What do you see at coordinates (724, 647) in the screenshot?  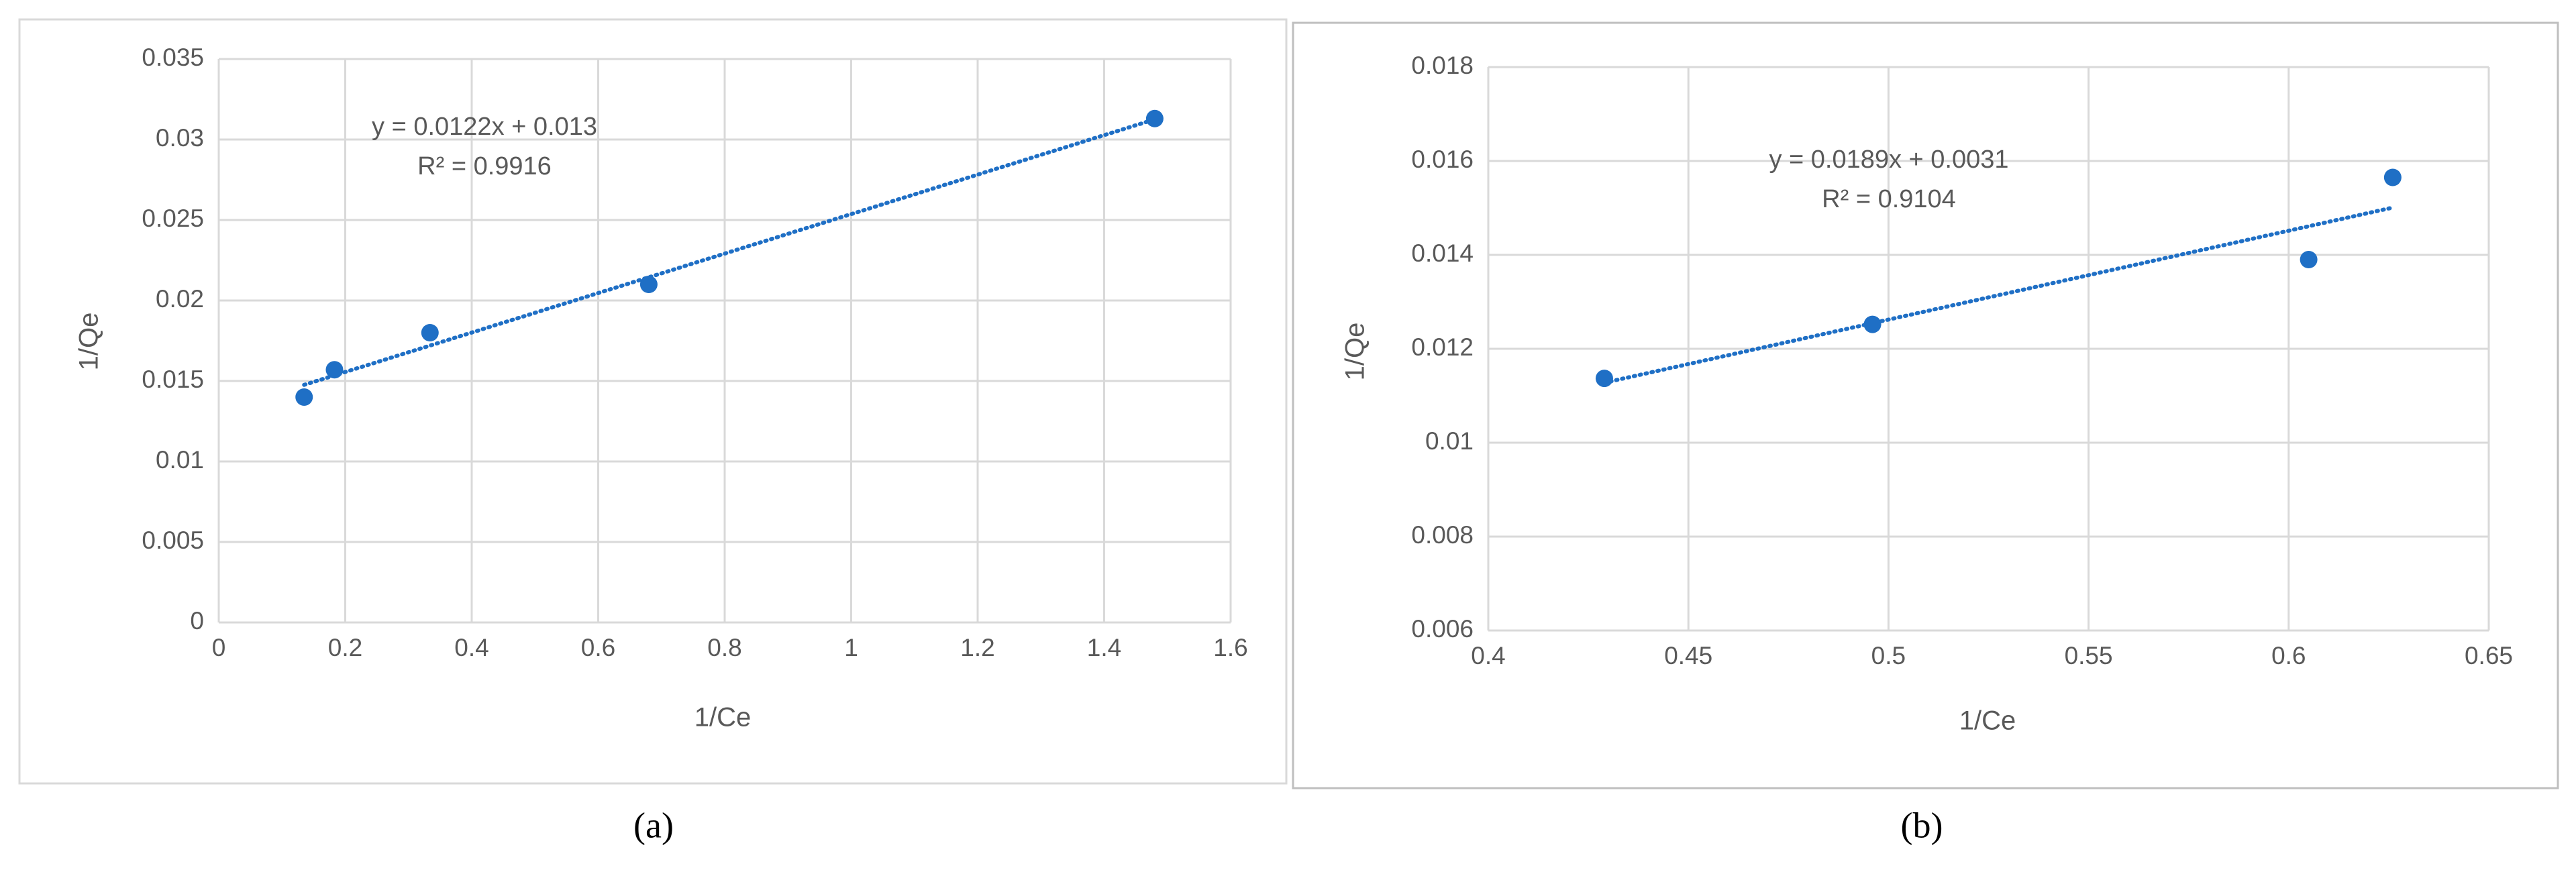 I see `x-tick-label: 0.8` at bounding box center [724, 647].